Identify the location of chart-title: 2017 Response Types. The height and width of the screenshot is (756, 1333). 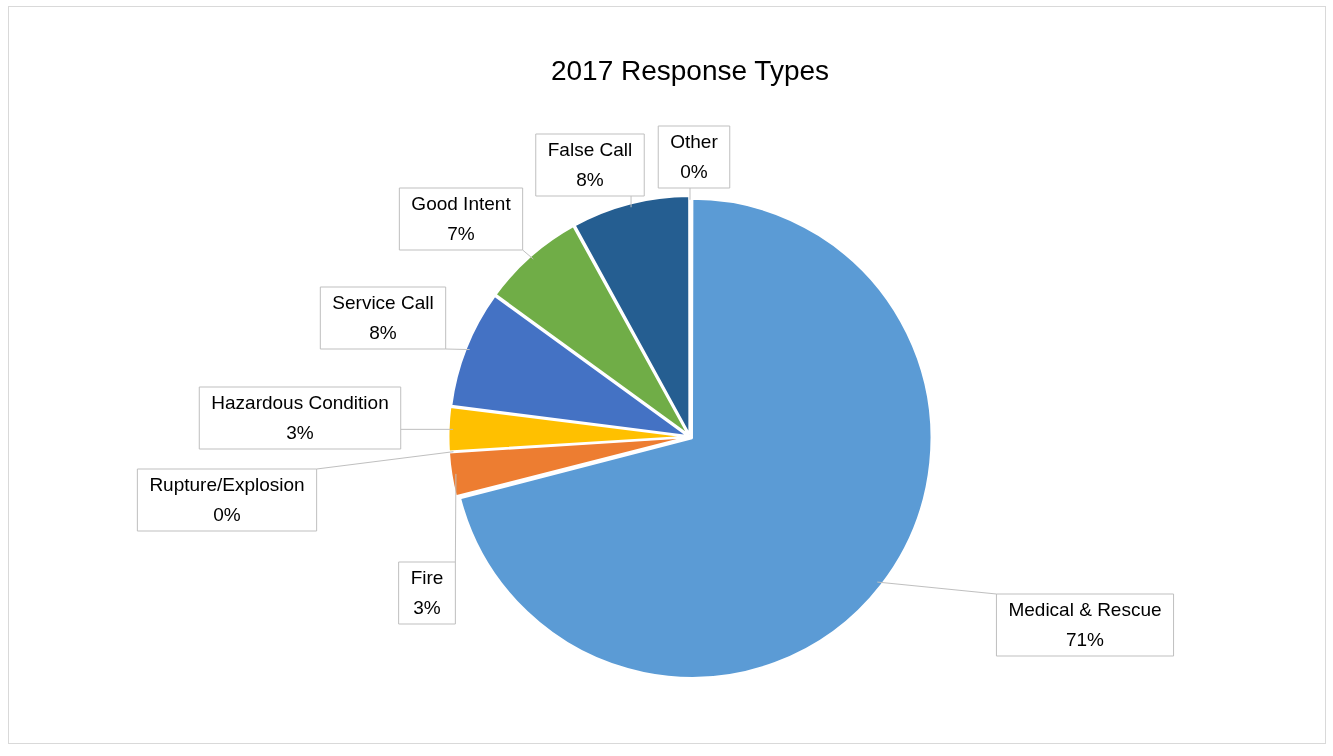
(690, 70).